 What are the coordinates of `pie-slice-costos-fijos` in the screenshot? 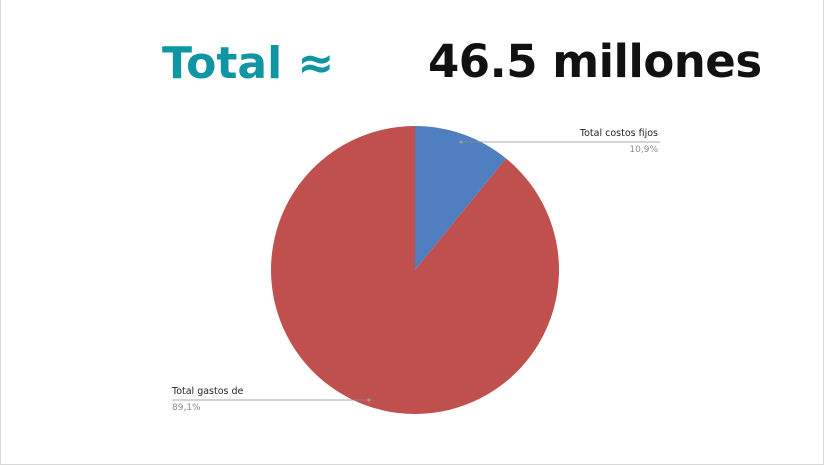 It's located at (461, 198).